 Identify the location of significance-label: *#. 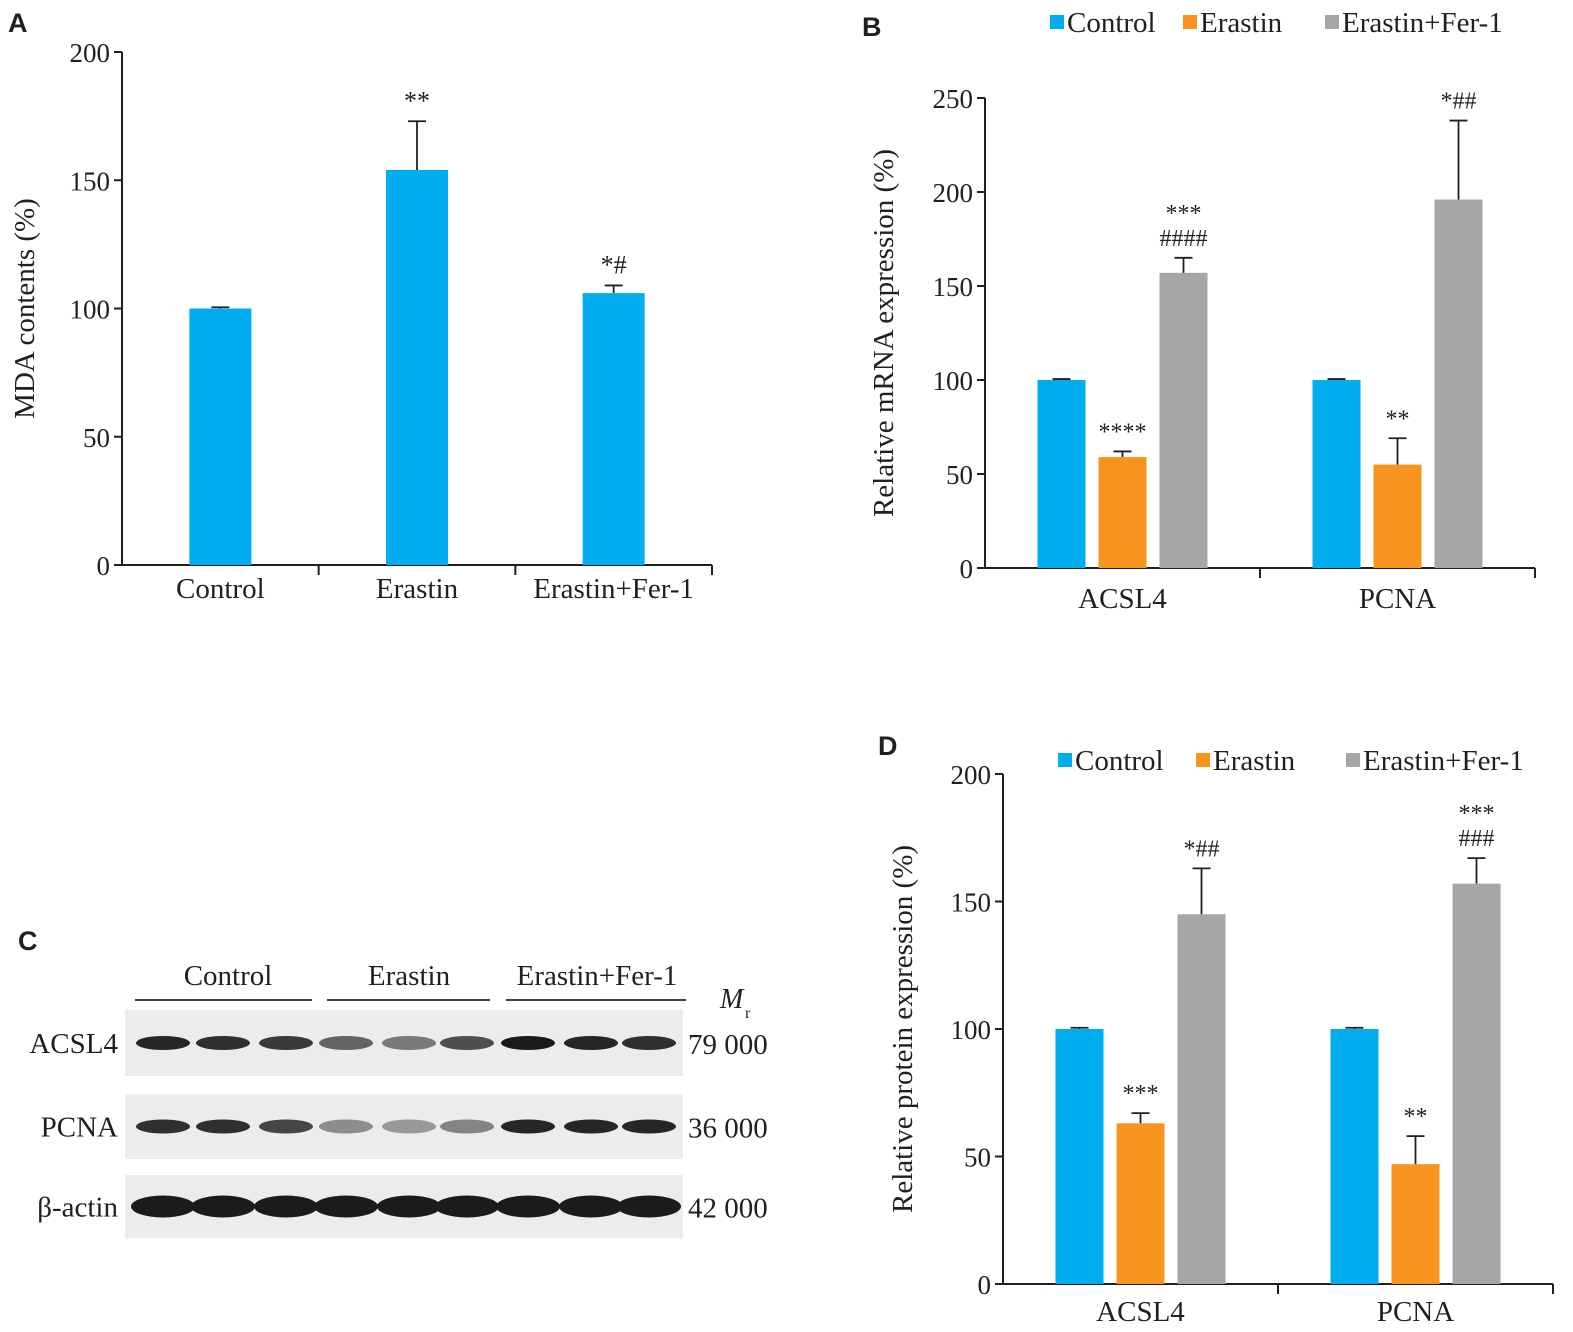
(614, 264).